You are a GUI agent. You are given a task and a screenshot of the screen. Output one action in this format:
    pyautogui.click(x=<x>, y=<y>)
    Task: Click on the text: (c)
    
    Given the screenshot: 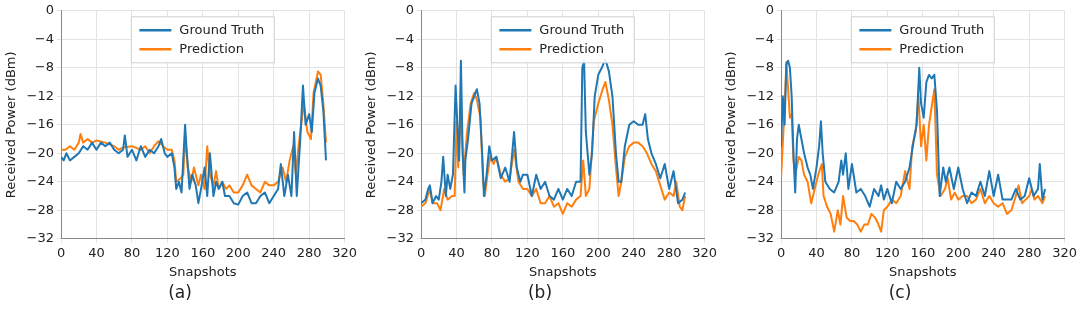 What is the action you would take?
    pyautogui.click(x=900, y=292)
    